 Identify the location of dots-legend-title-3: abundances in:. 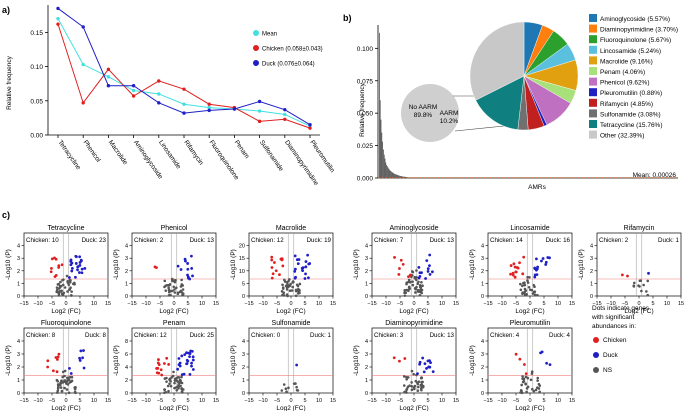
(614, 326).